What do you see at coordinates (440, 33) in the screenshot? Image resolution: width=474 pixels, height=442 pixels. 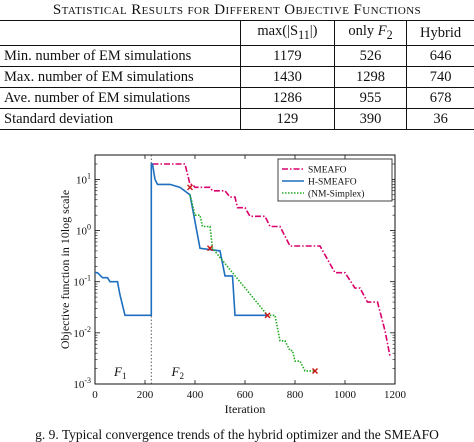 I see `header-hybrid: Hybrid` at bounding box center [440, 33].